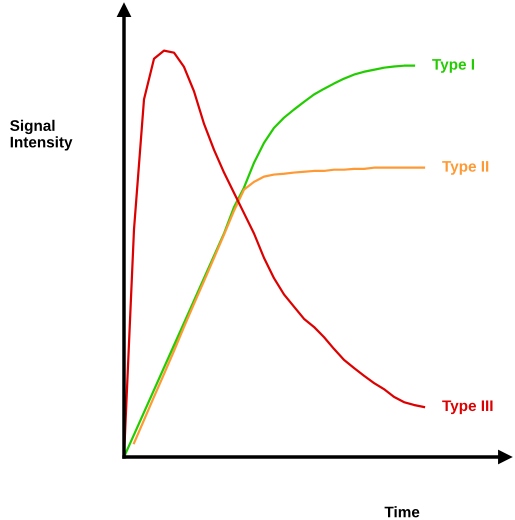  Describe the element at coordinates (41, 135) in the screenshot. I see `y-axis-title: Signal Intensity` at that location.